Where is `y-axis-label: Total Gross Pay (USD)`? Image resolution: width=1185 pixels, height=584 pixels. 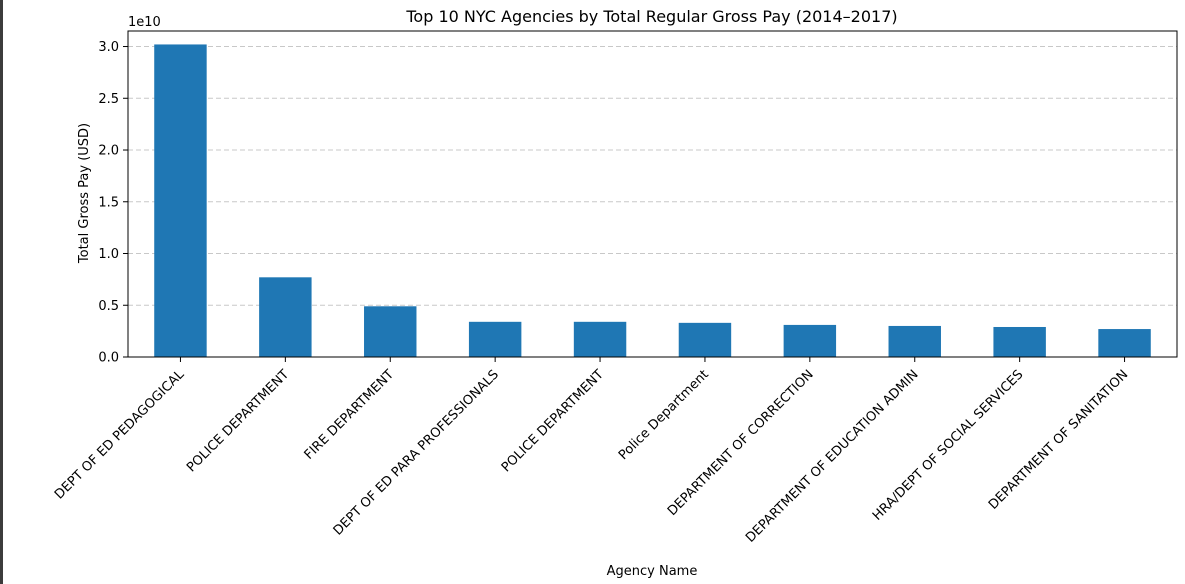
y-axis-label: Total Gross Pay (USD) is located at coordinates (84, 193).